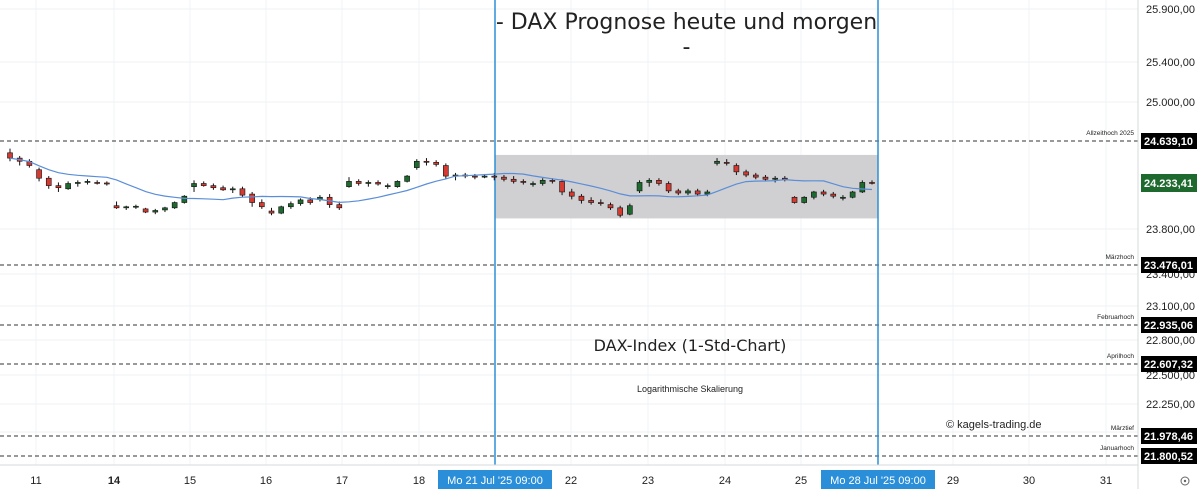  I want to click on settings-icon, so click(1185, 481).